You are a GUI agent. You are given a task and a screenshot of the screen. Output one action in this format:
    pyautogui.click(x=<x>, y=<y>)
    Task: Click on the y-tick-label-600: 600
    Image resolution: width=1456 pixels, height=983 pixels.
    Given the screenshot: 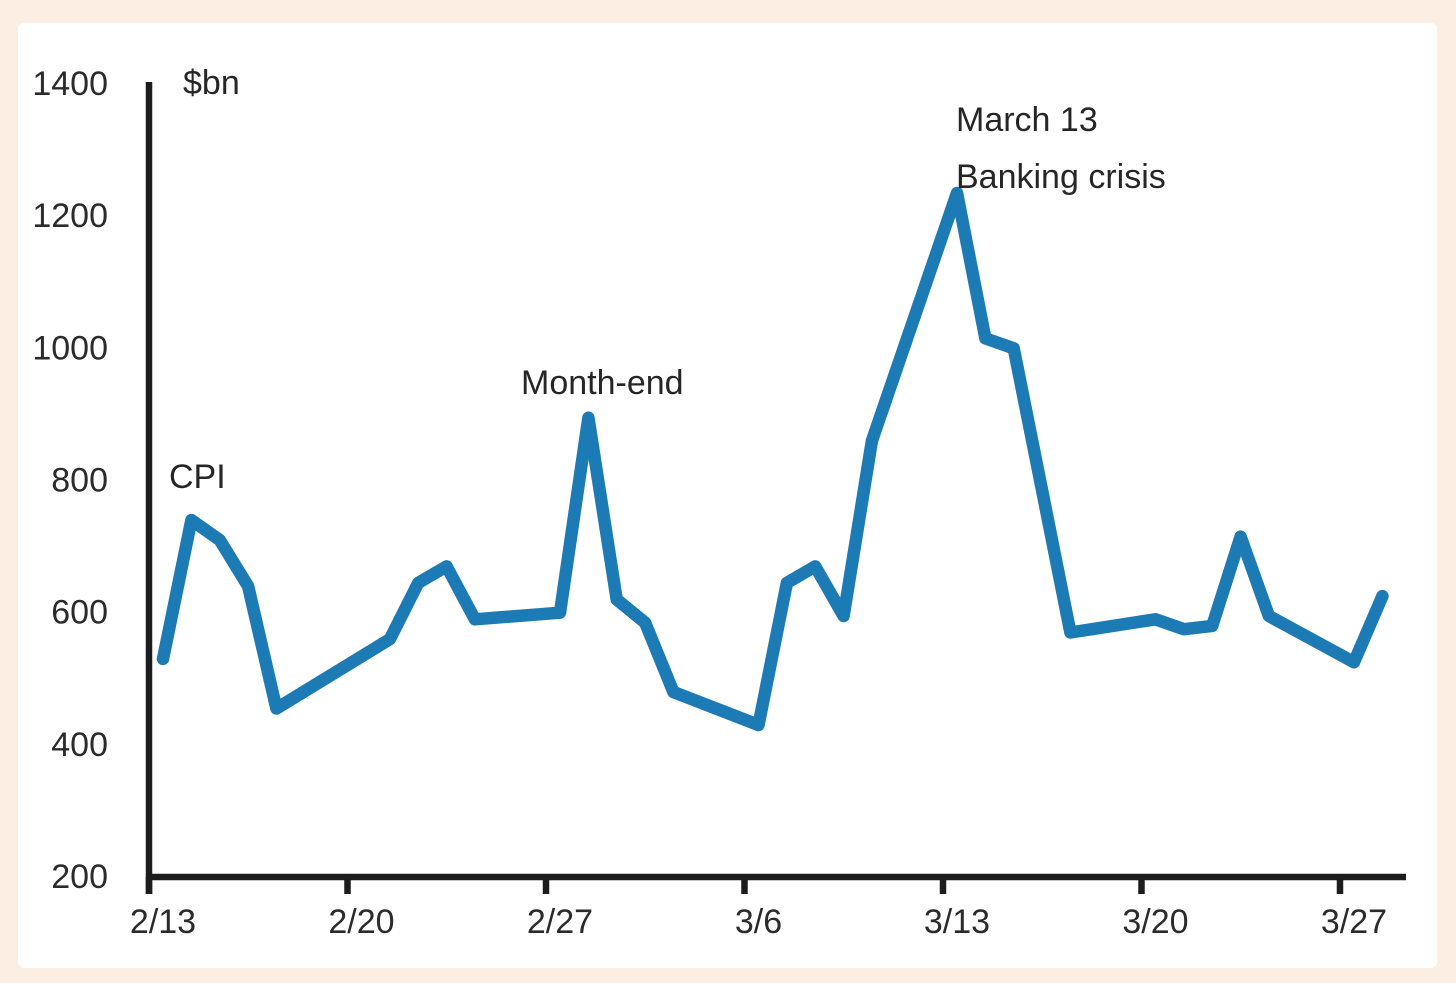 What is the action you would take?
    pyautogui.click(x=79, y=613)
    